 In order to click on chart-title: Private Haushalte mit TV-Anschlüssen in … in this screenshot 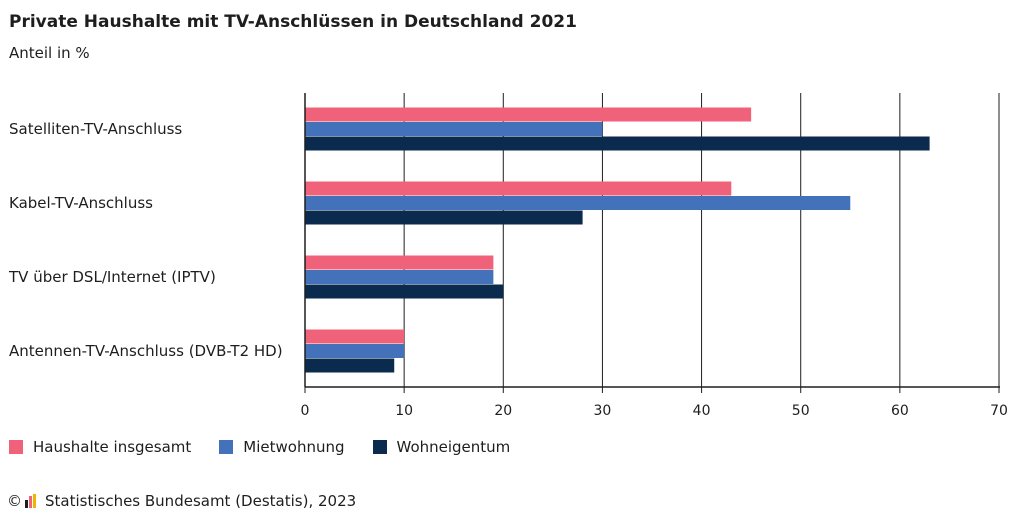, I will do `click(293, 22)`.